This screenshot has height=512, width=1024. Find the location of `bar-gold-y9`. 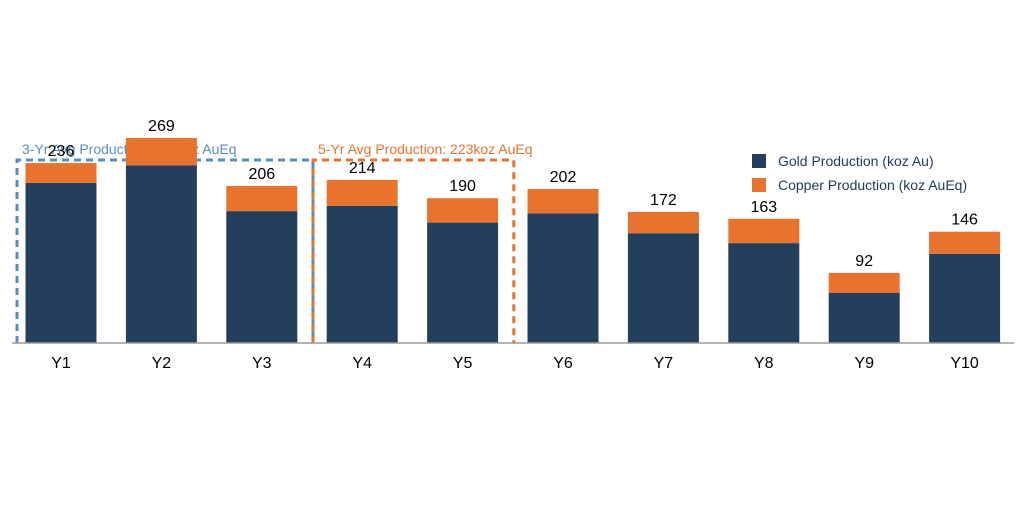

bar-gold-y9 is located at coordinates (864, 317).